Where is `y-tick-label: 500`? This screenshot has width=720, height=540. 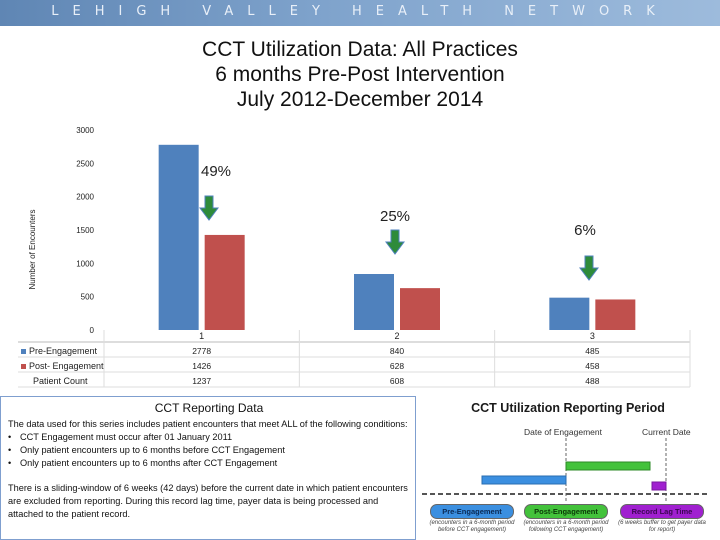
y-tick-label: 500 is located at coordinates (88, 297).